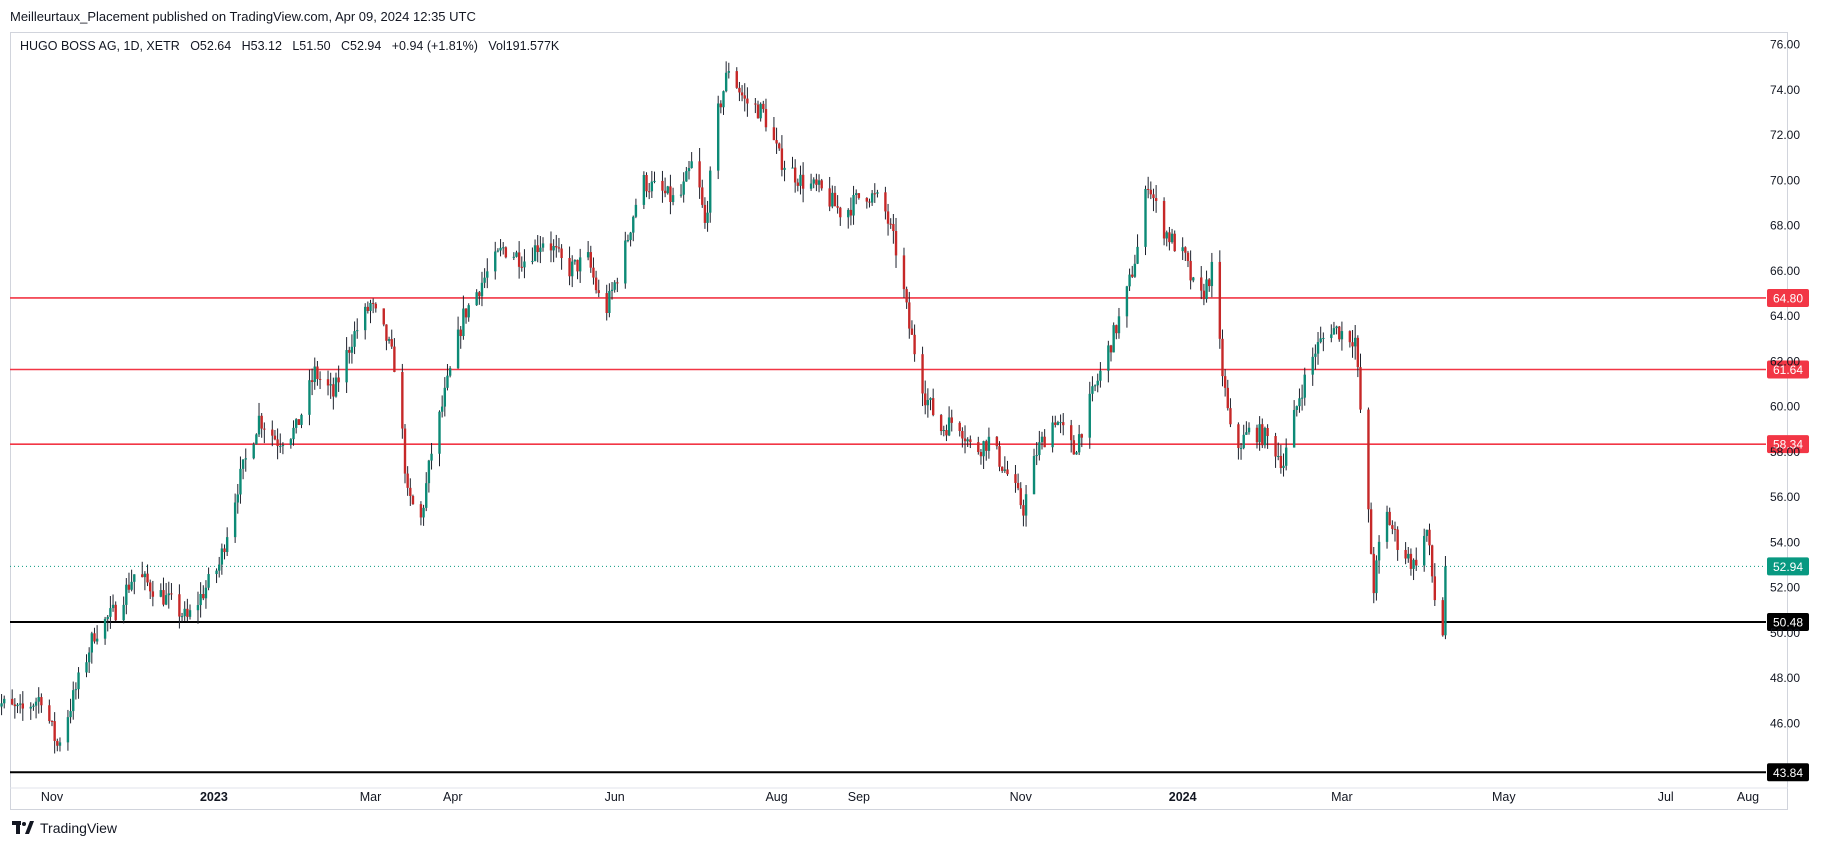 This screenshot has height=847, width=1827. I want to click on legend-high: H53.12, so click(261, 46).